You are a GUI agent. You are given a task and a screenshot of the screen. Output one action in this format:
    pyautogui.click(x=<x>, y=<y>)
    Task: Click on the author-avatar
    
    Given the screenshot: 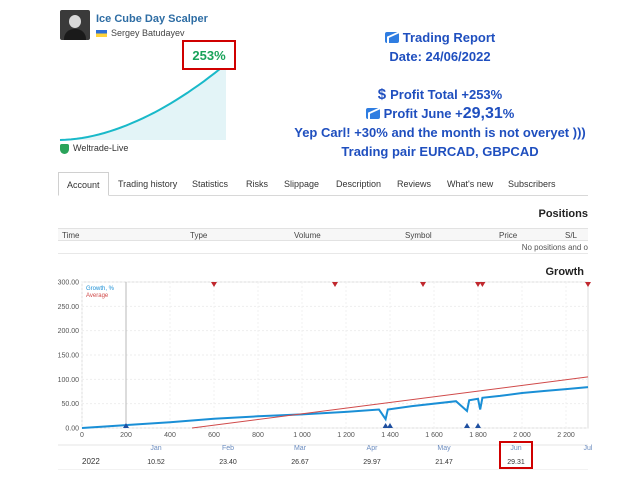 What is the action you would take?
    pyautogui.click(x=75, y=25)
    